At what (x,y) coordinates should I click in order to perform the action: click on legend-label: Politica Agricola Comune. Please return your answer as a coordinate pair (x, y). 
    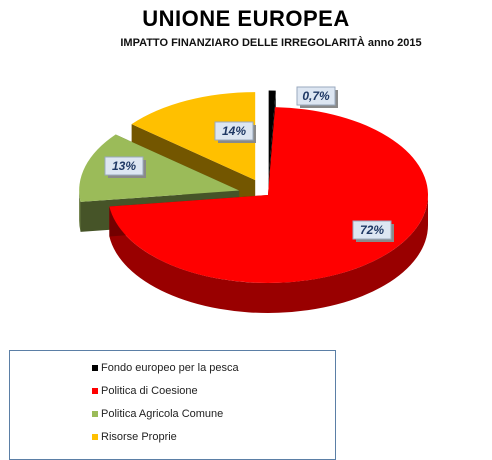
    Looking at the image, I should click on (162, 414).